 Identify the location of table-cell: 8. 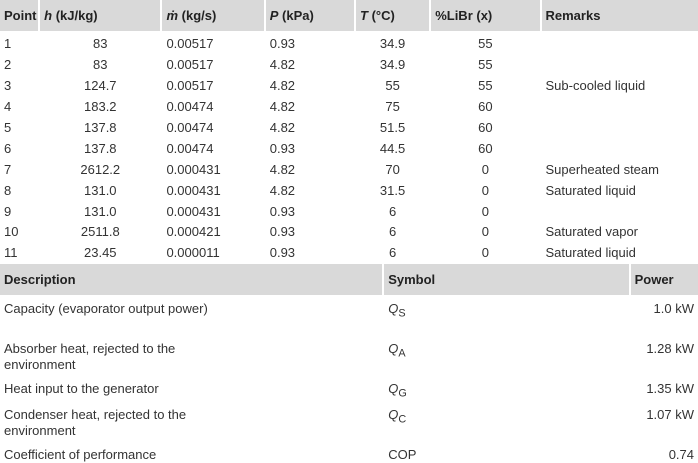
(19, 190).